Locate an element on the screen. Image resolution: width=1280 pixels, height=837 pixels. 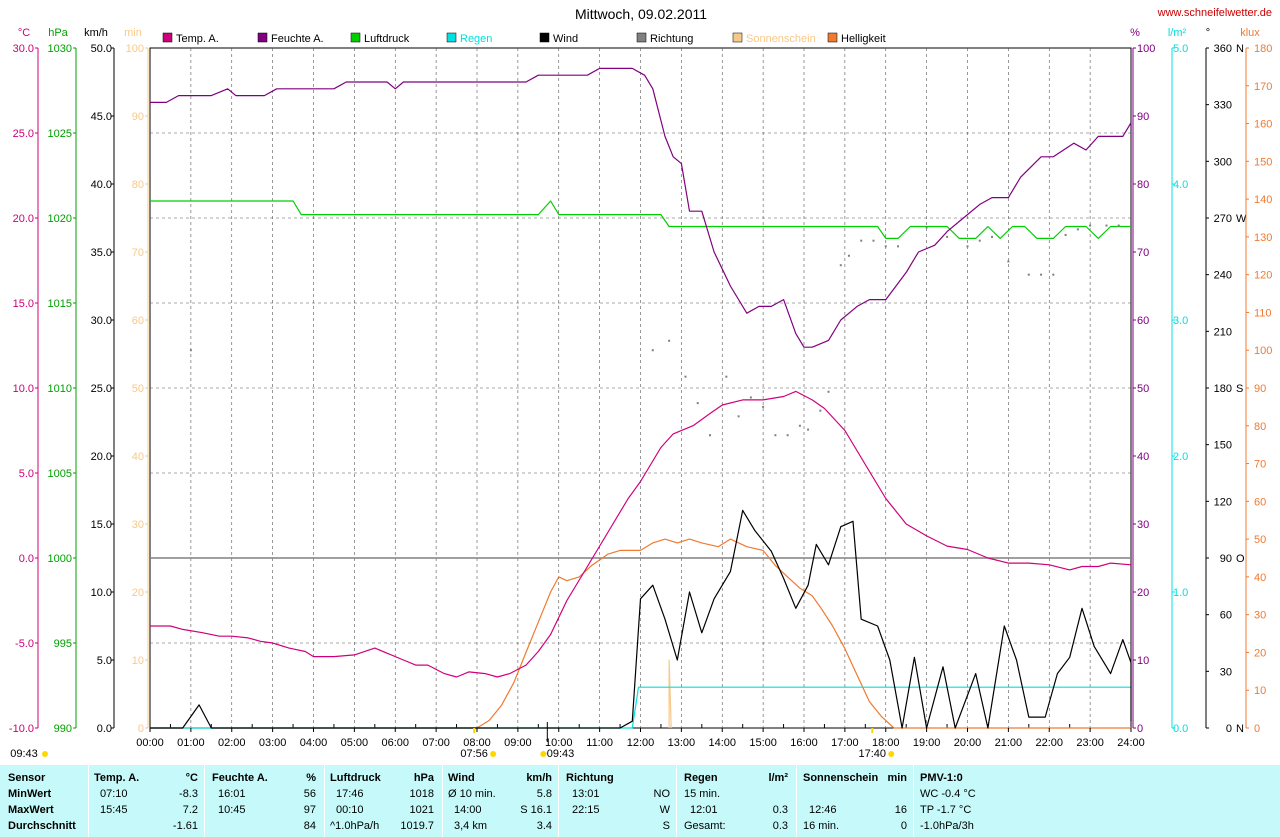
website-url: www.schneifelwetter.de is located at coordinates (1214, 13).